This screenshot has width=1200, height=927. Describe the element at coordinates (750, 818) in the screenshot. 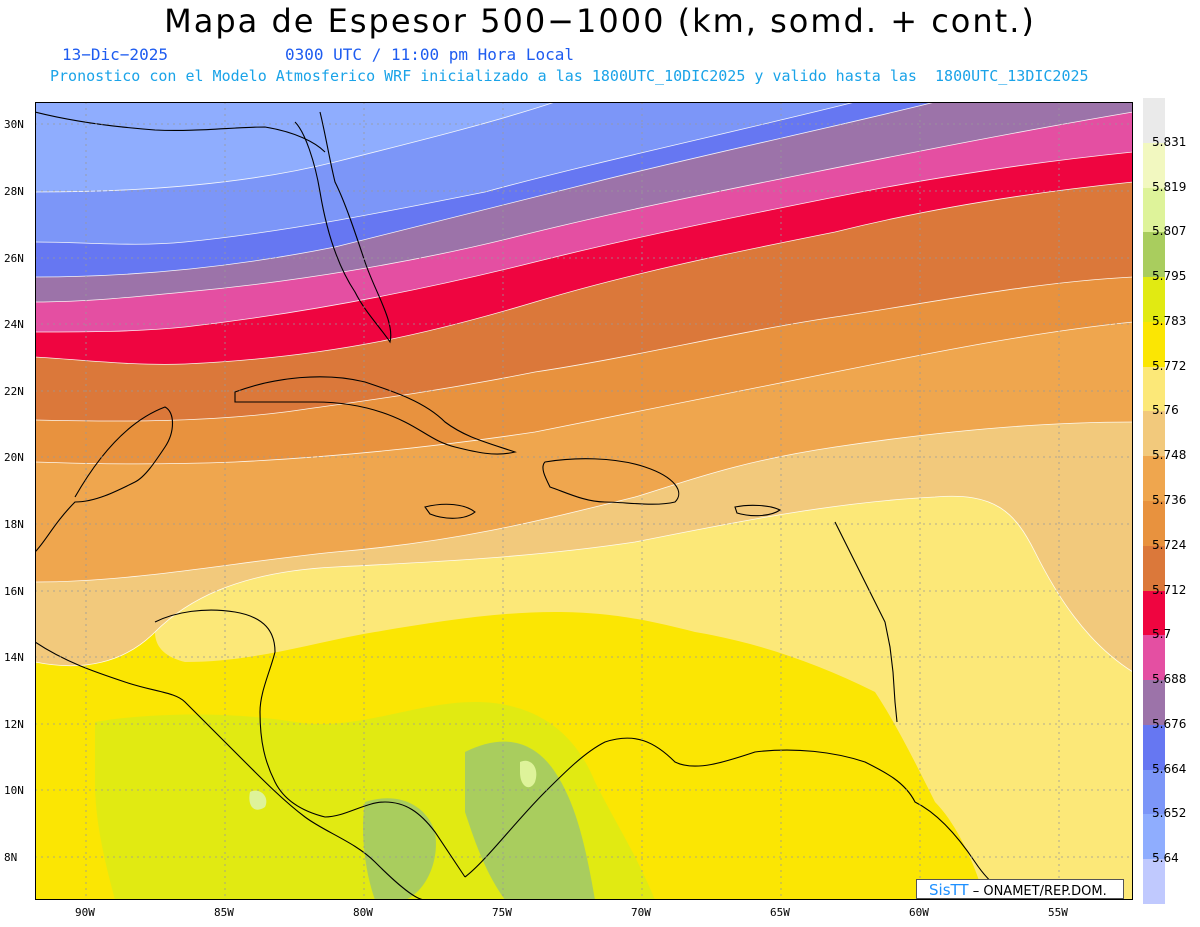

I see `south-america-north-coast` at that location.